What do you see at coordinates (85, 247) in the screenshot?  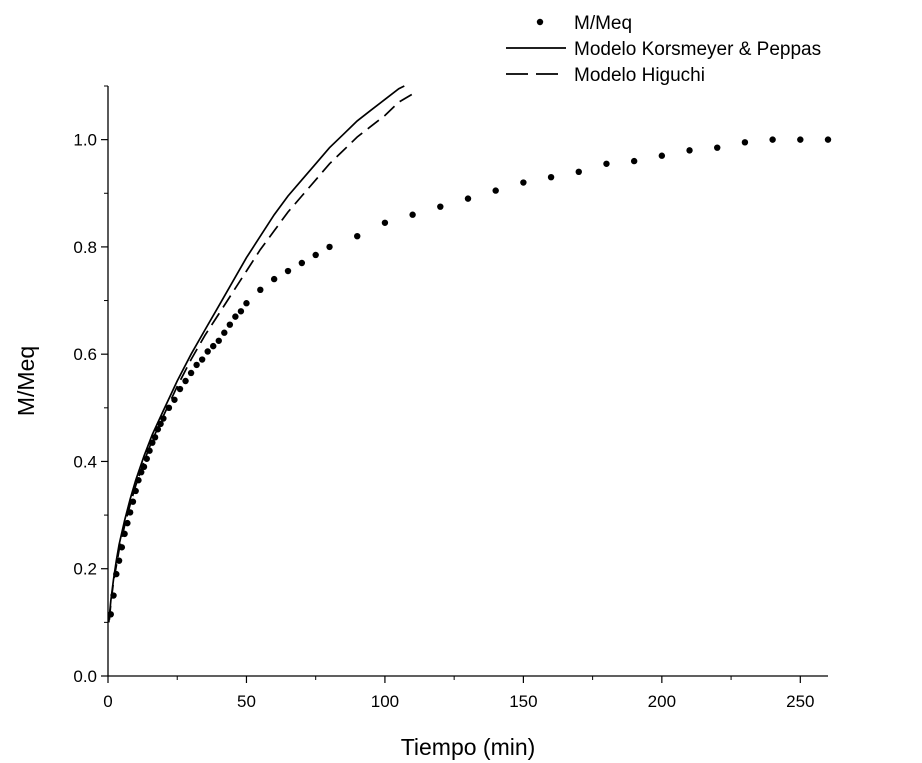 I see `y-tick-label: 0.8` at bounding box center [85, 247].